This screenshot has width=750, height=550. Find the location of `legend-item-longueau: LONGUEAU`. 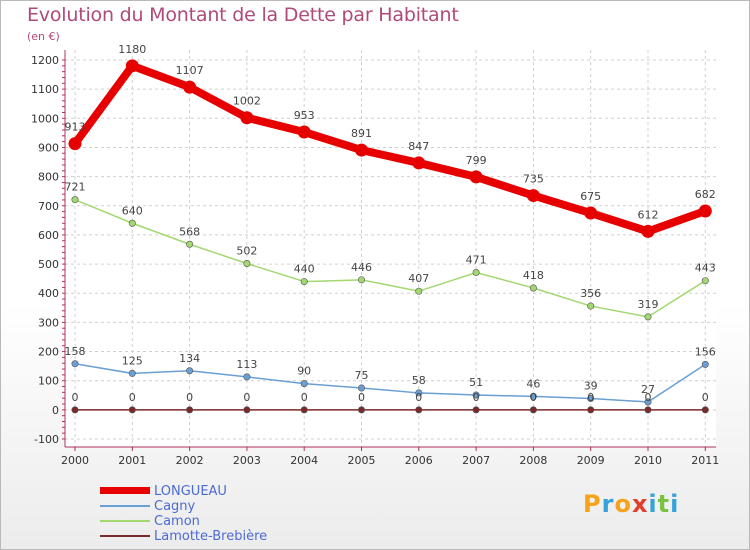

legend-item-longueau: LONGUEAU is located at coordinates (210, 491).